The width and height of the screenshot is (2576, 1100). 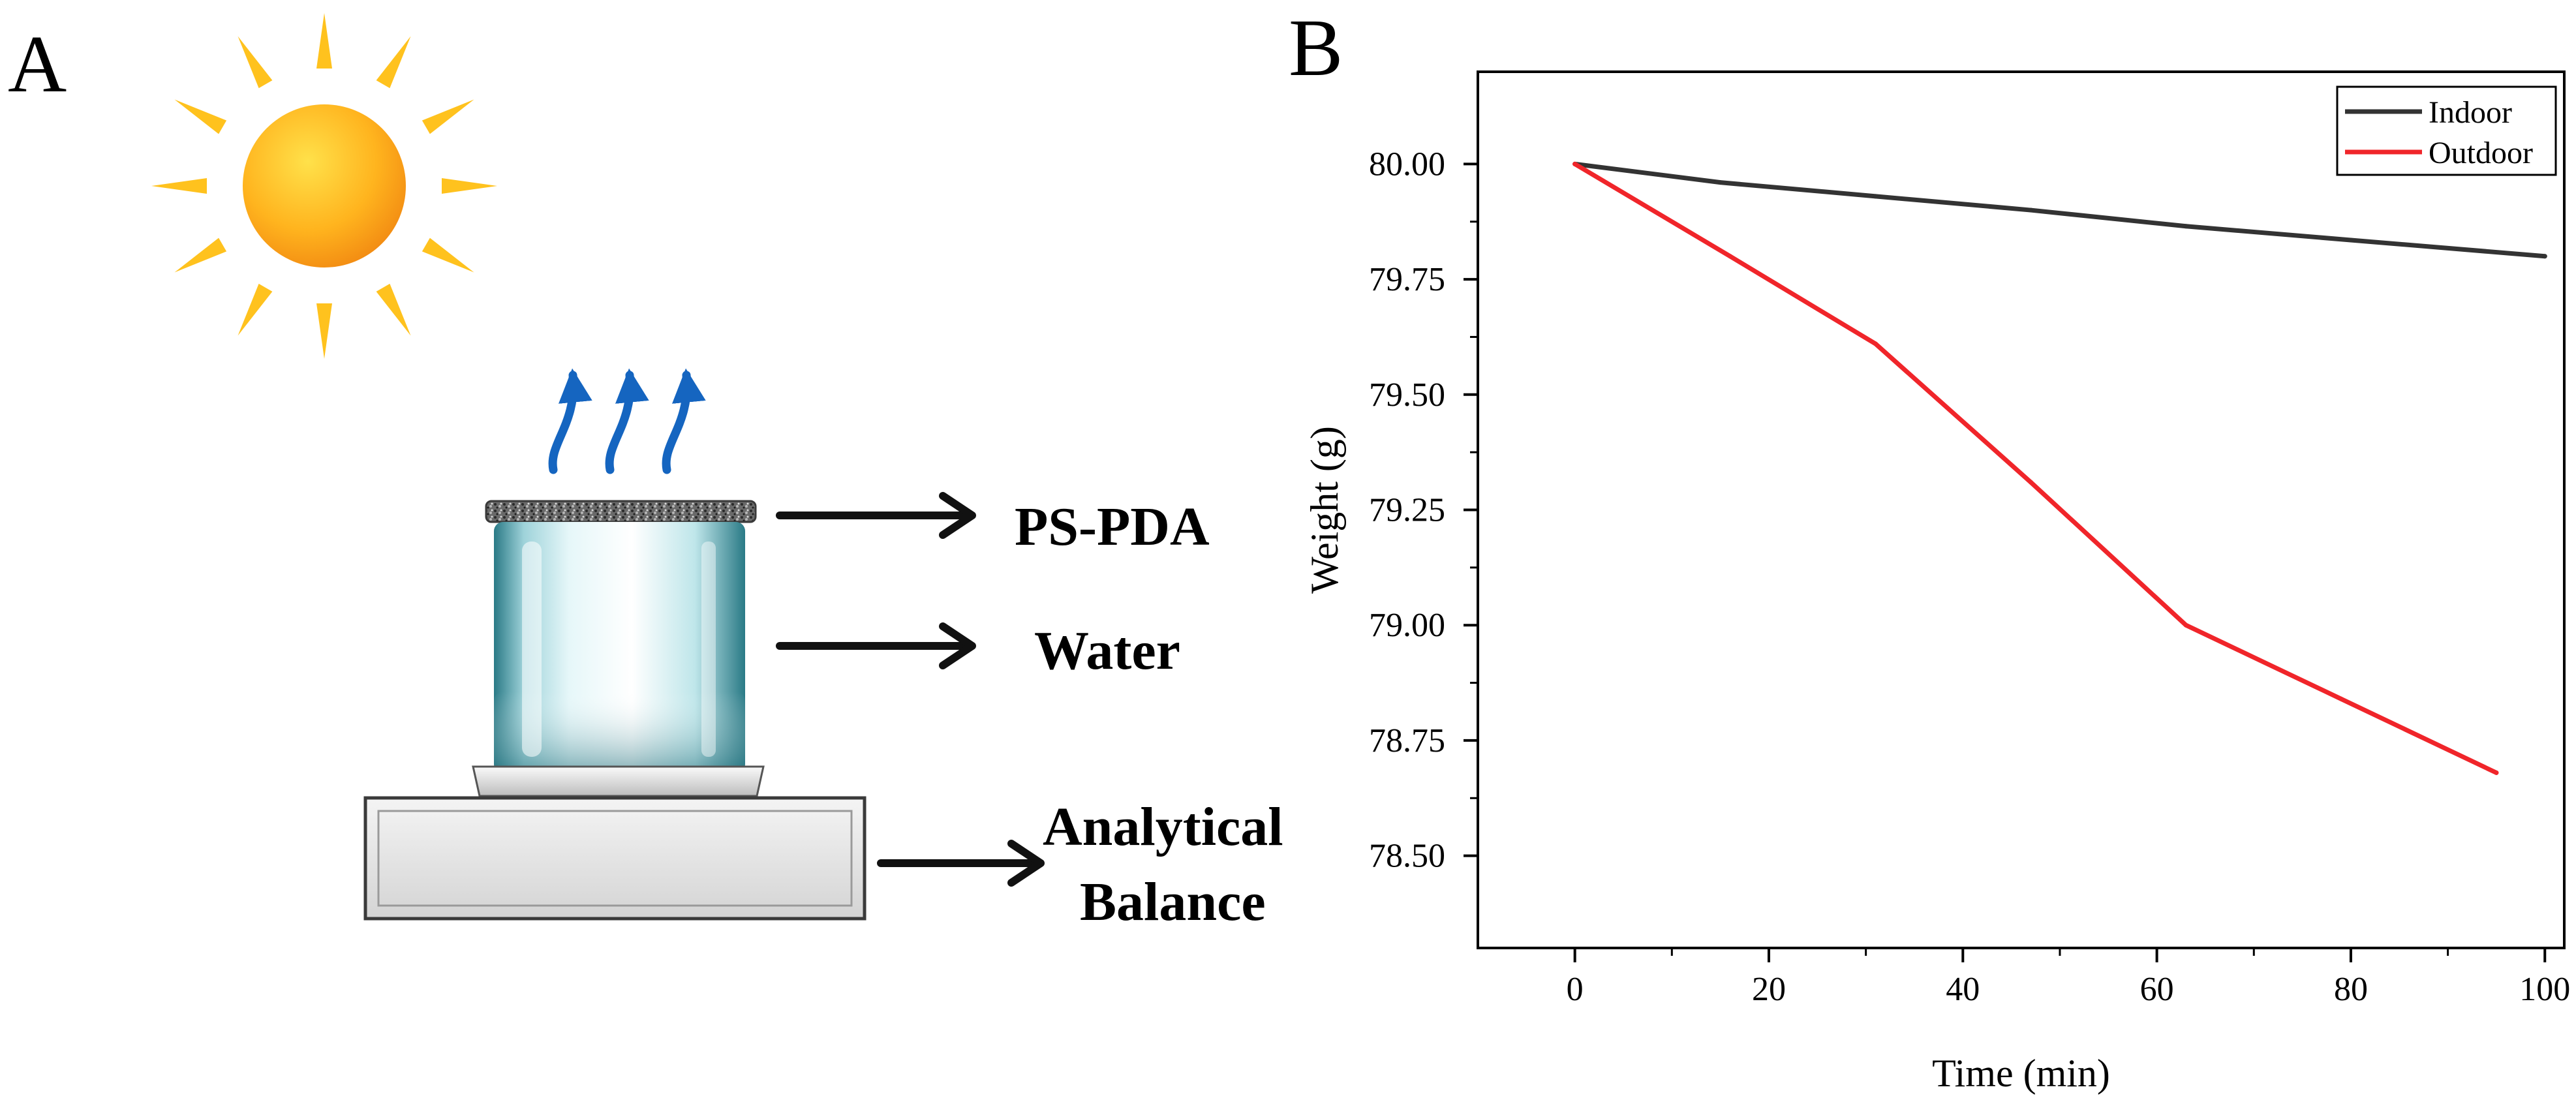 I want to click on analytical-balance, so click(x=614, y=843).